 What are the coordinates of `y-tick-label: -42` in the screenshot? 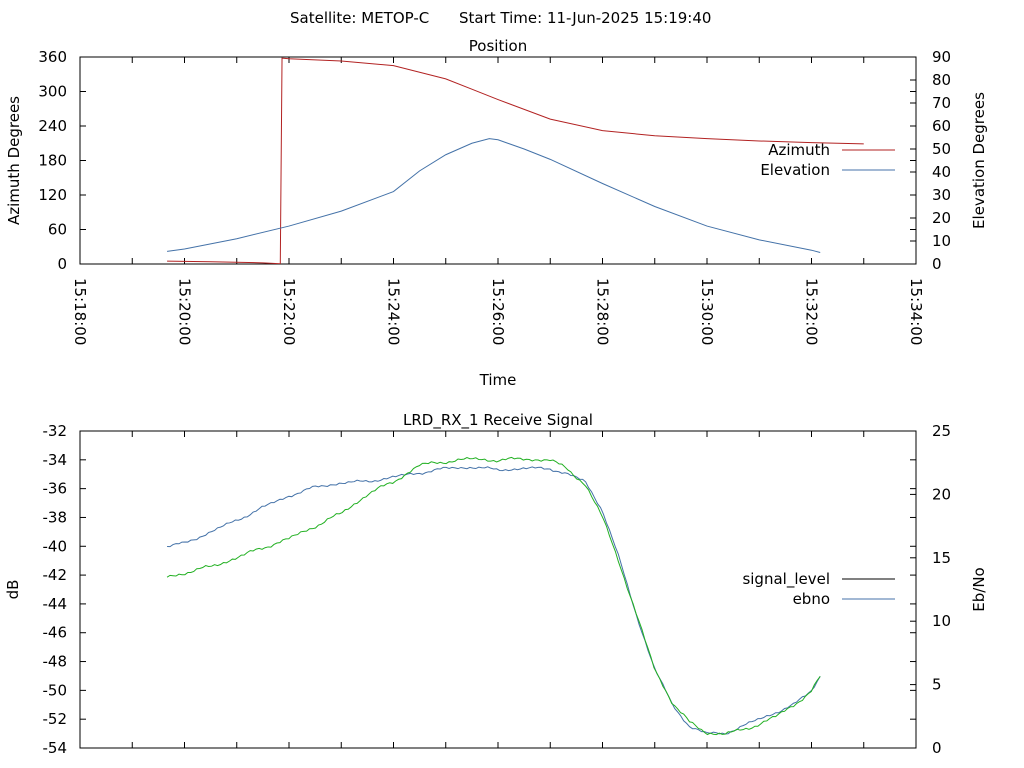 It's located at (55, 575).